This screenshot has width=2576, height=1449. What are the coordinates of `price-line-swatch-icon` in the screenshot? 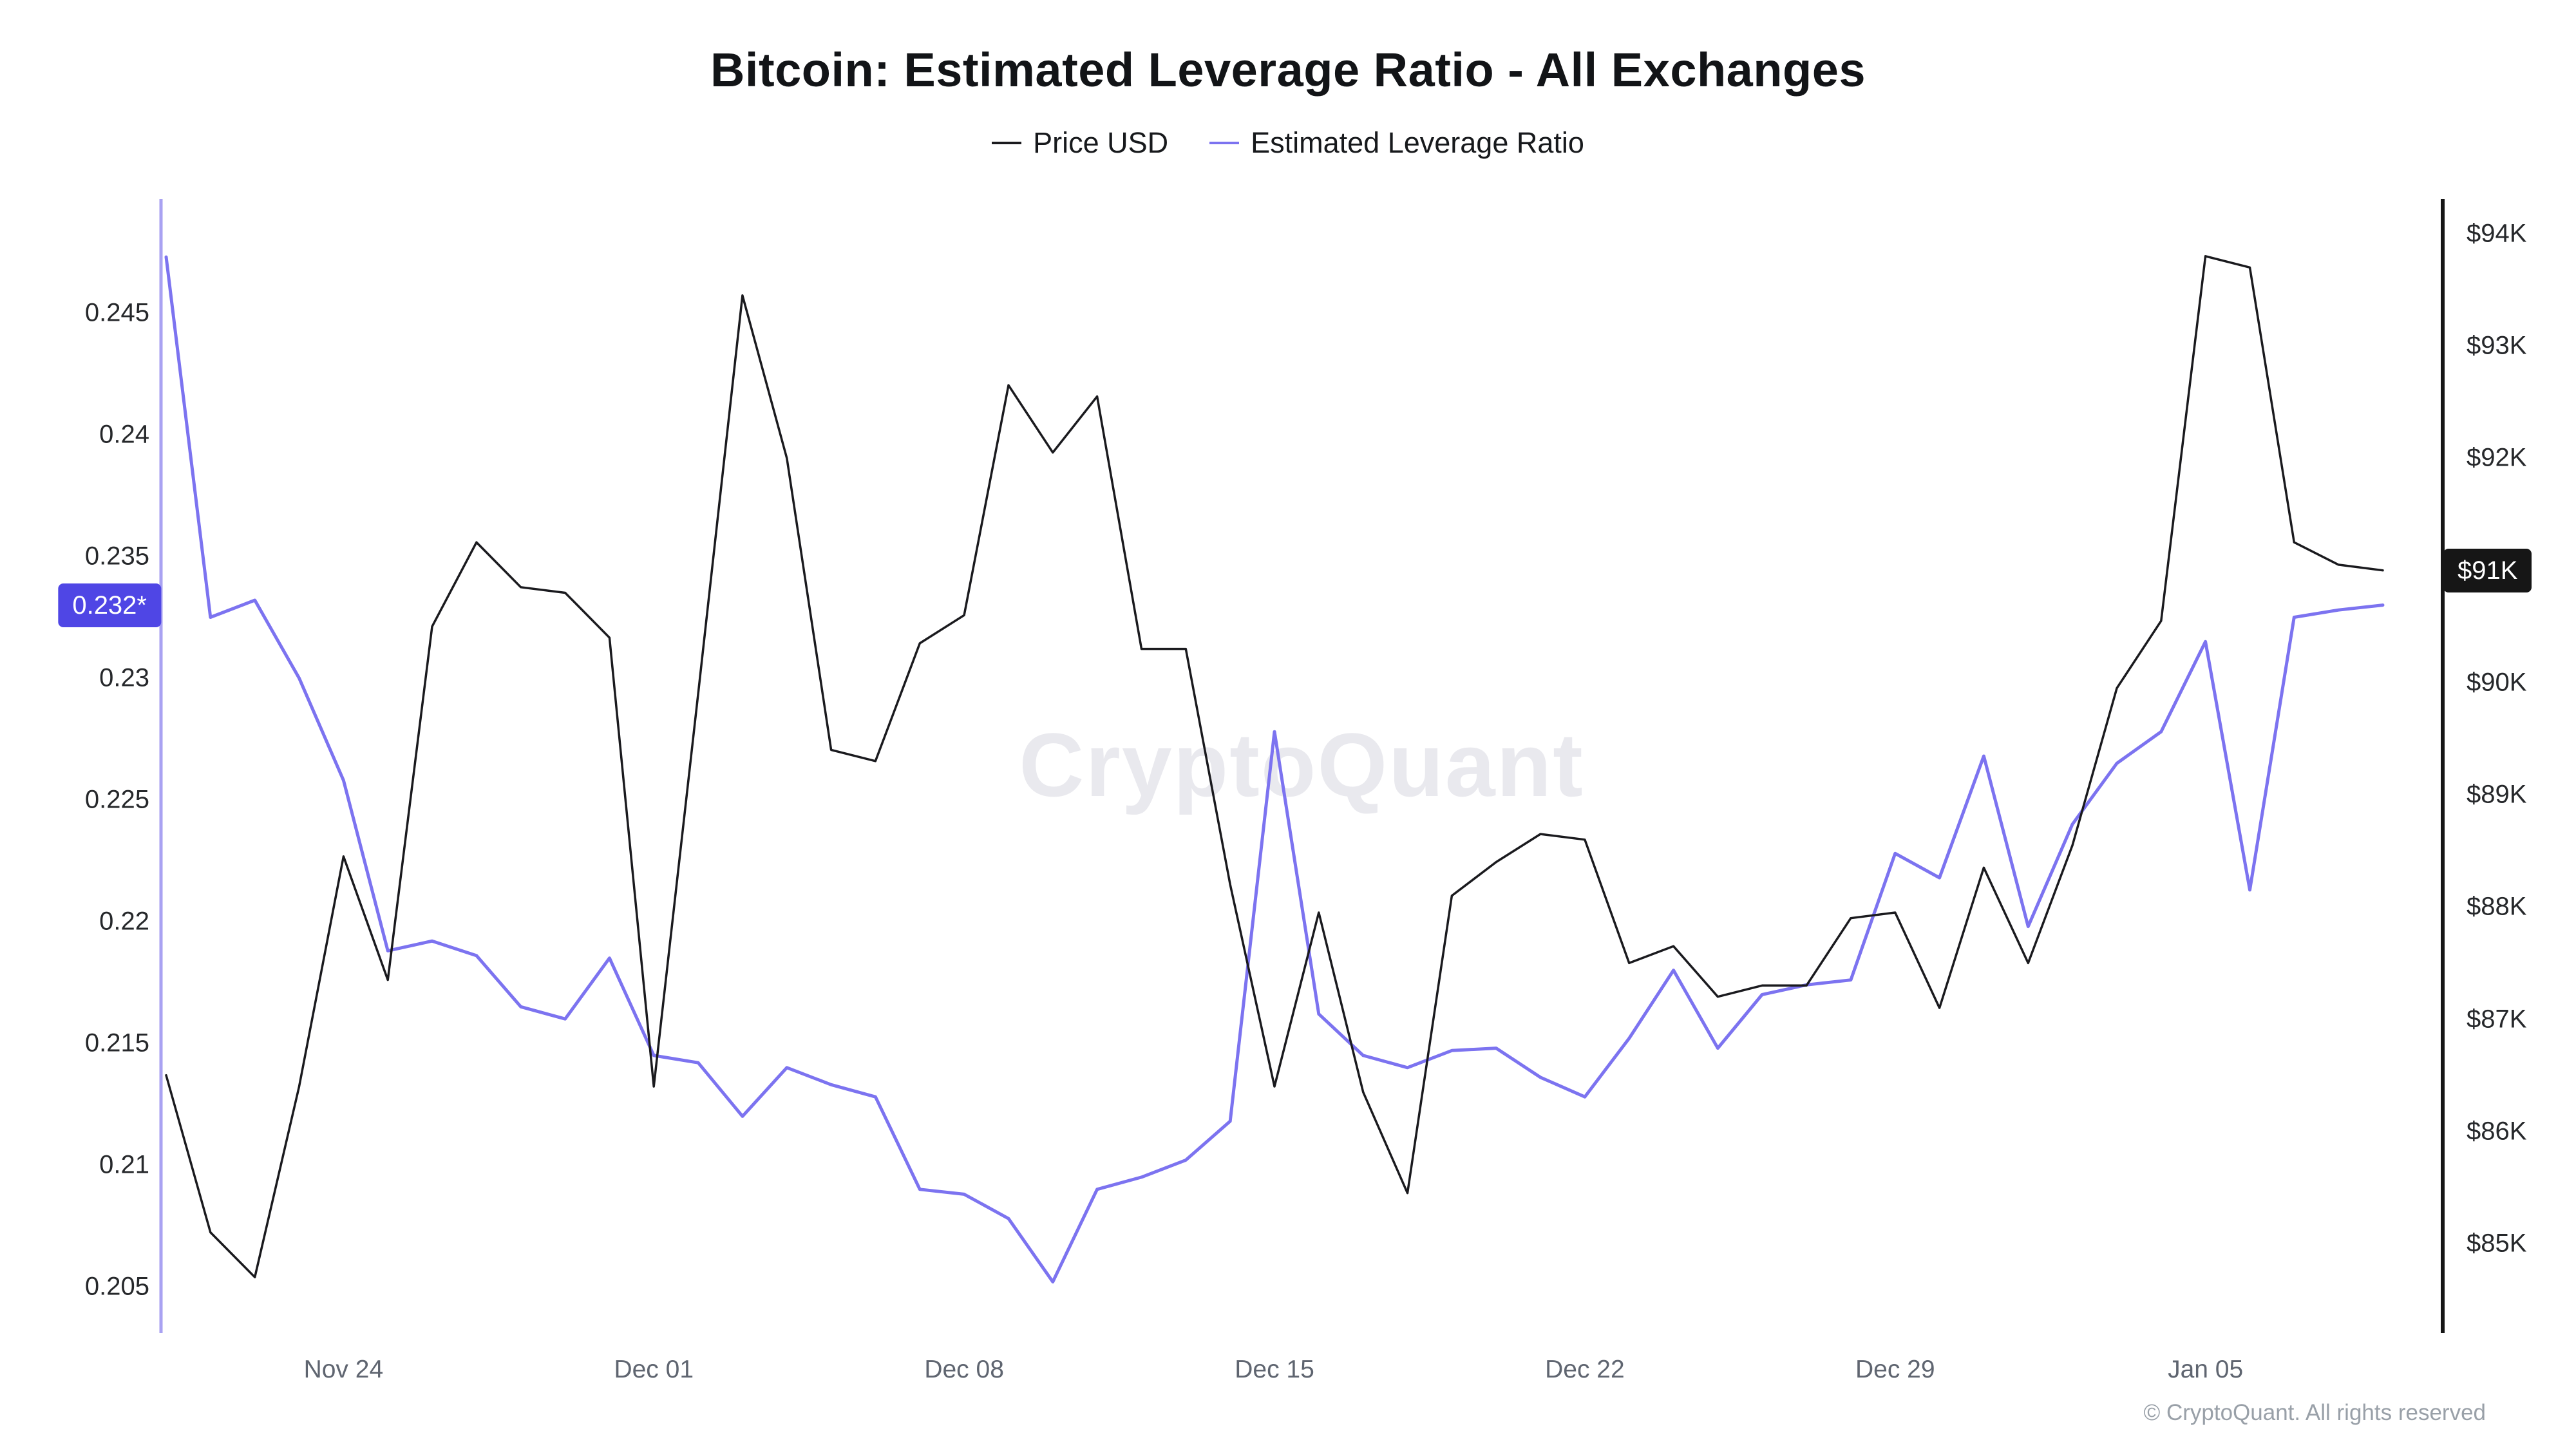 It's located at (1007, 143).